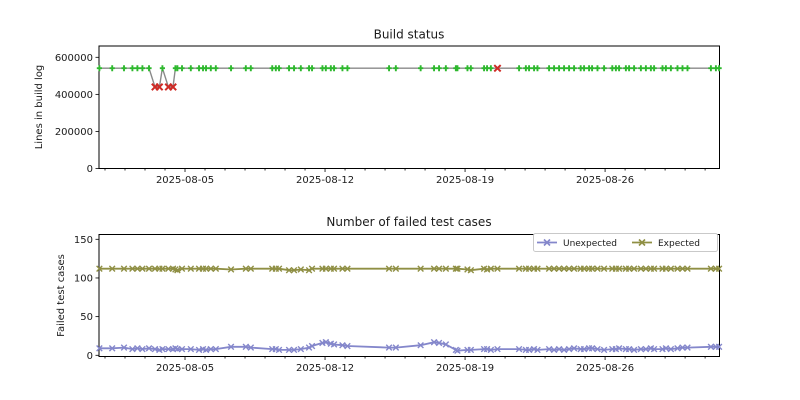 Image resolution: width=800 pixels, height=400 pixels. Describe the element at coordinates (83, 240) in the screenshot. I see `y-tick-label: 150` at that location.